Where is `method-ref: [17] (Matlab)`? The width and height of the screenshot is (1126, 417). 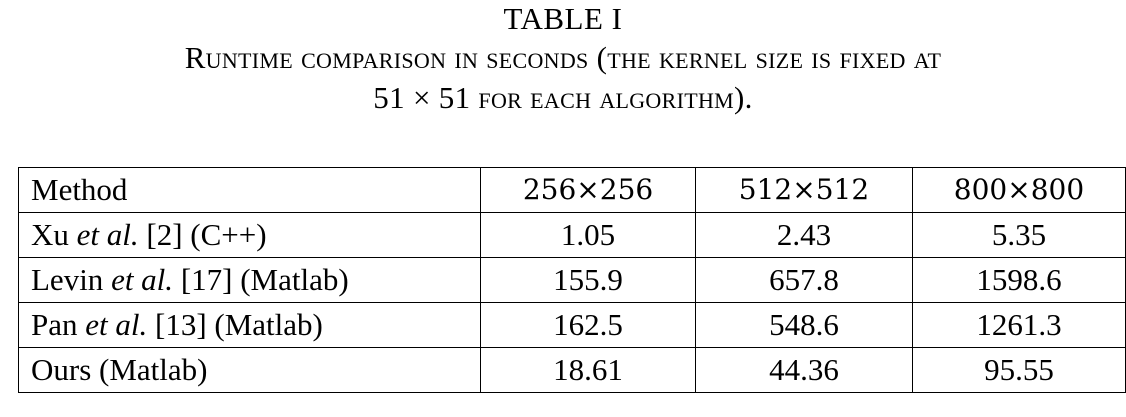
method-ref: [17] (Matlab) is located at coordinates (261, 279).